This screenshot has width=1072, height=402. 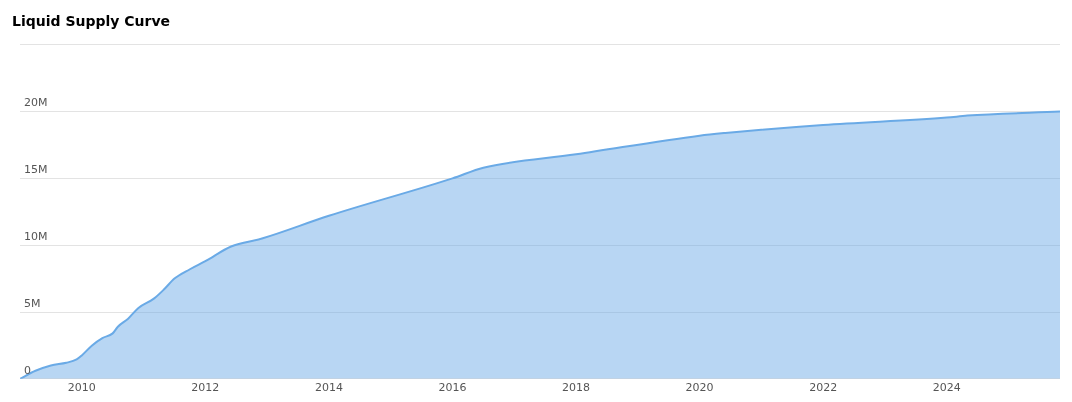 What do you see at coordinates (91, 21) in the screenshot?
I see `chart-title: Liquid Supply Curve` at bounding box center [91, 21].